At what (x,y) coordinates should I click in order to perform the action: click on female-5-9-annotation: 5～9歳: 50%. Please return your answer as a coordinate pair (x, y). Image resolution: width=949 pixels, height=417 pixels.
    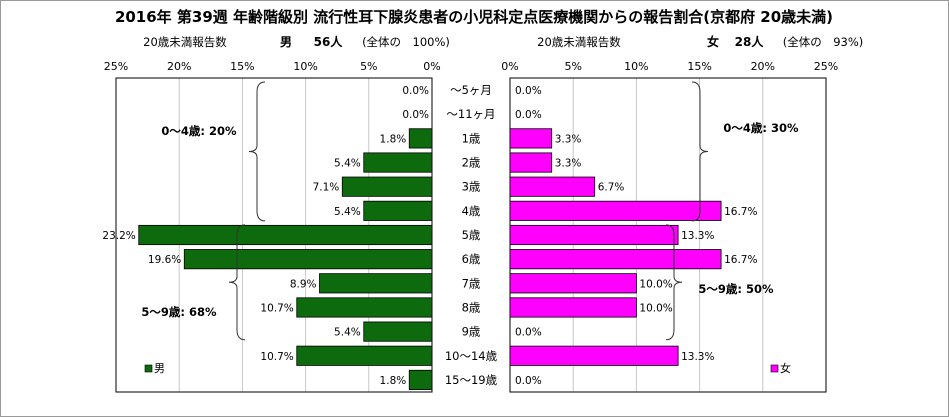
    Looking at the image, I should click on (736, 289).